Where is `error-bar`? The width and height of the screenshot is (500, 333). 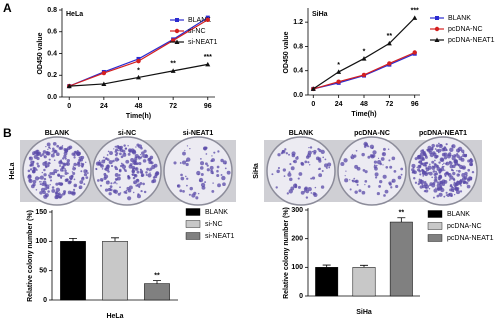
error-bar is located at coordinates (115, 239).